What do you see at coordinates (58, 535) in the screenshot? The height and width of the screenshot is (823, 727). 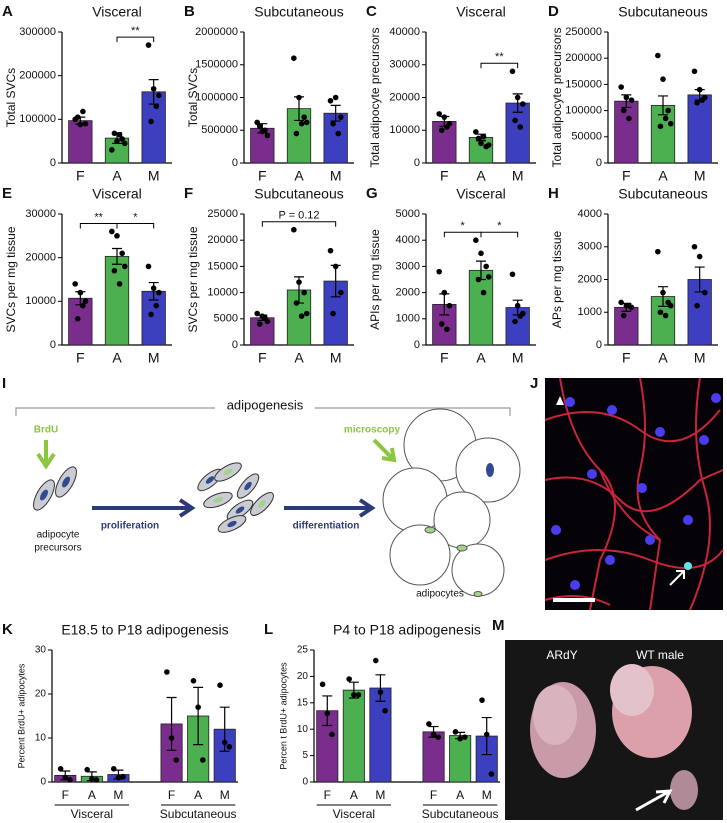 I see `precursor-label: adipocyte` at bounding box center [58, 535].